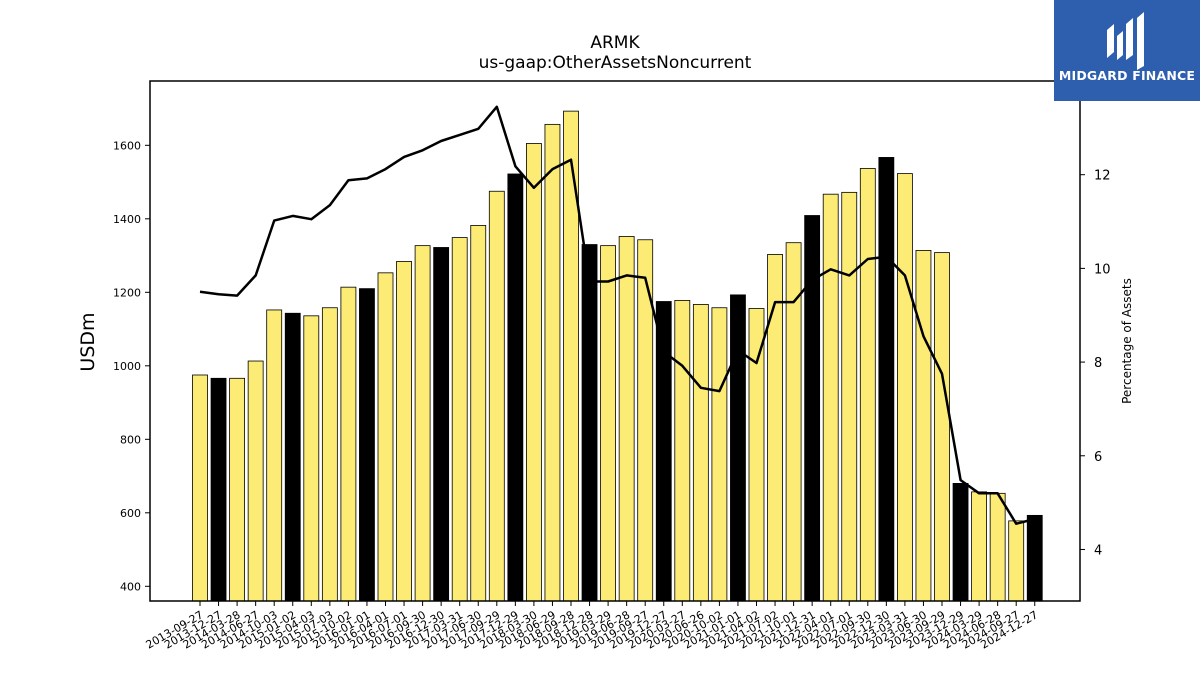  Describe the element at coordinates (1098, 457) in the screenshot. I see `y2-tick-label: 6` at that location.